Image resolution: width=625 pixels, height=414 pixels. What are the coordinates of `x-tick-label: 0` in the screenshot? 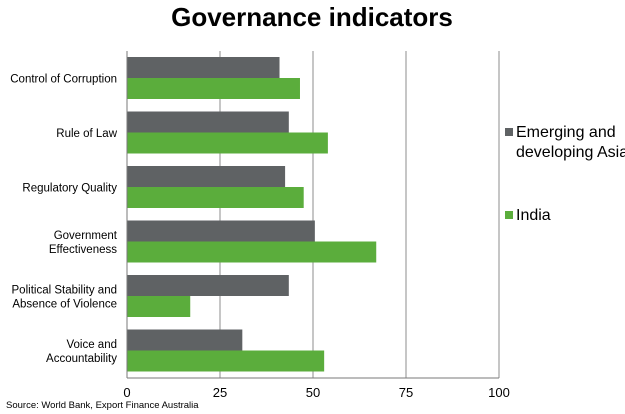 It's located at (126, 392).